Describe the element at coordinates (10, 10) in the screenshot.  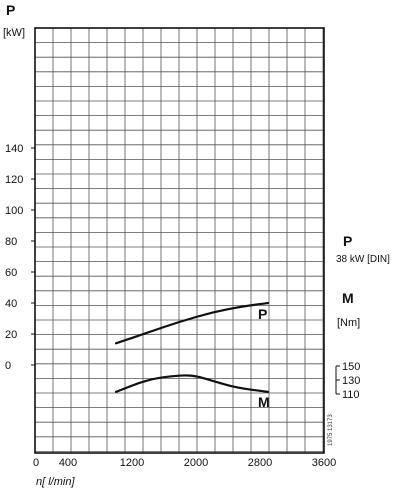
I see `left-axis-symbol: P` at that location.